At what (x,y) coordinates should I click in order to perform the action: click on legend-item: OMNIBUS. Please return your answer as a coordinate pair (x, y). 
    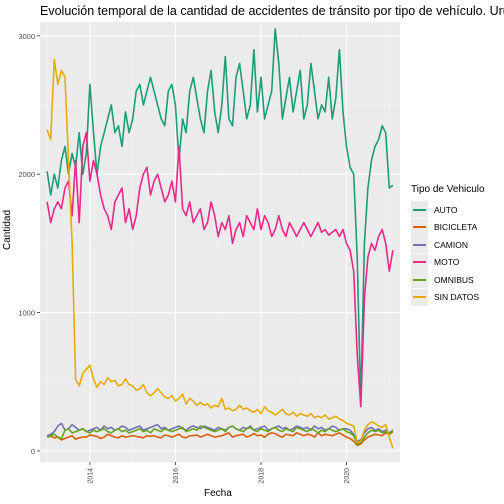
    Looking at the image, I should click on (448, 280).